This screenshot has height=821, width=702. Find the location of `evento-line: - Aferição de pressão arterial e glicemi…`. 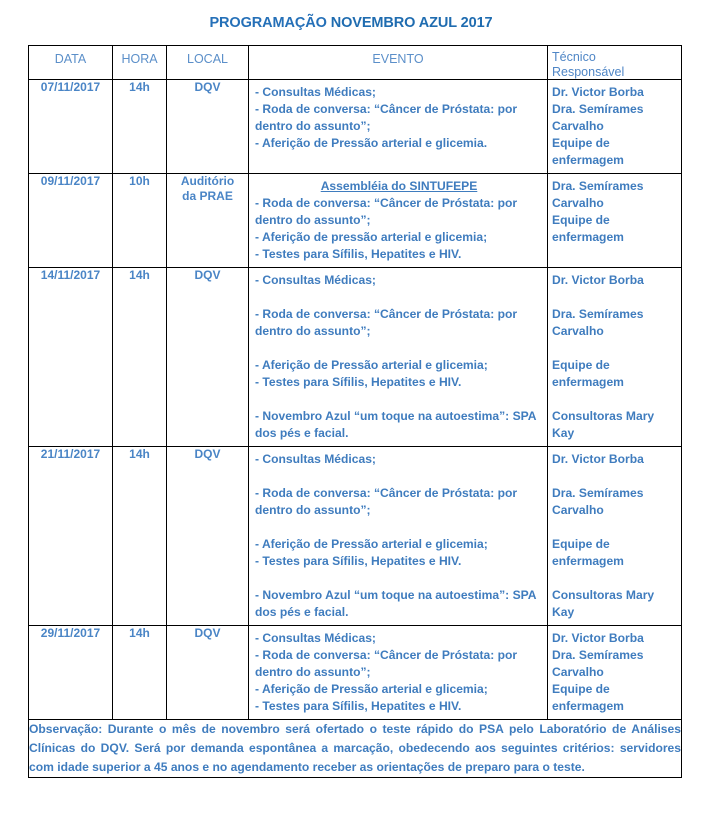

evento-line: - Aferição de pressão arterial e glicemi… is located at coordinates (371, 237).